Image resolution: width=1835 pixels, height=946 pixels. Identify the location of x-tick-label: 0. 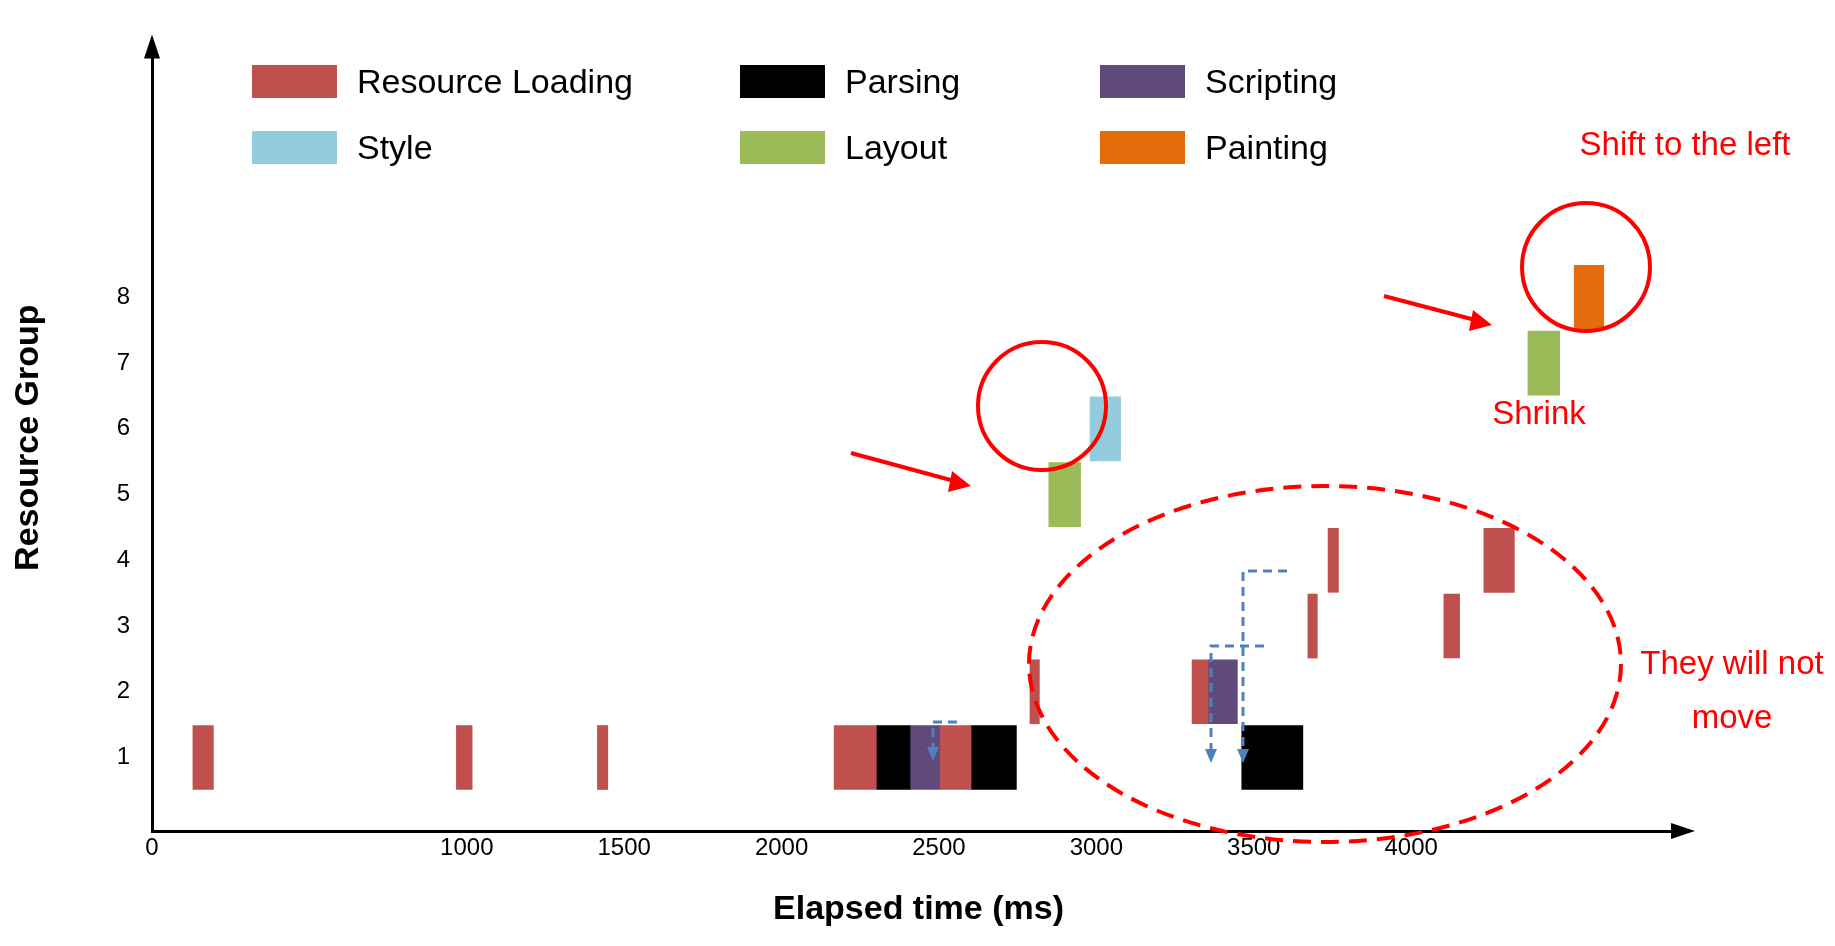
(152, 847).